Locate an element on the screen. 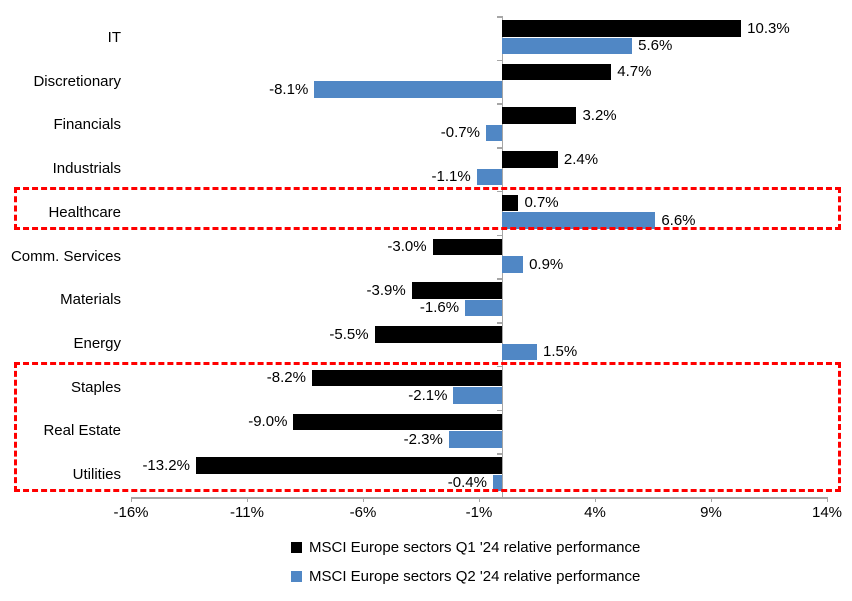 The height and width of the screenshot is (601, 852). x-tick-label-4: 4% is located at coordinates (595, 512).